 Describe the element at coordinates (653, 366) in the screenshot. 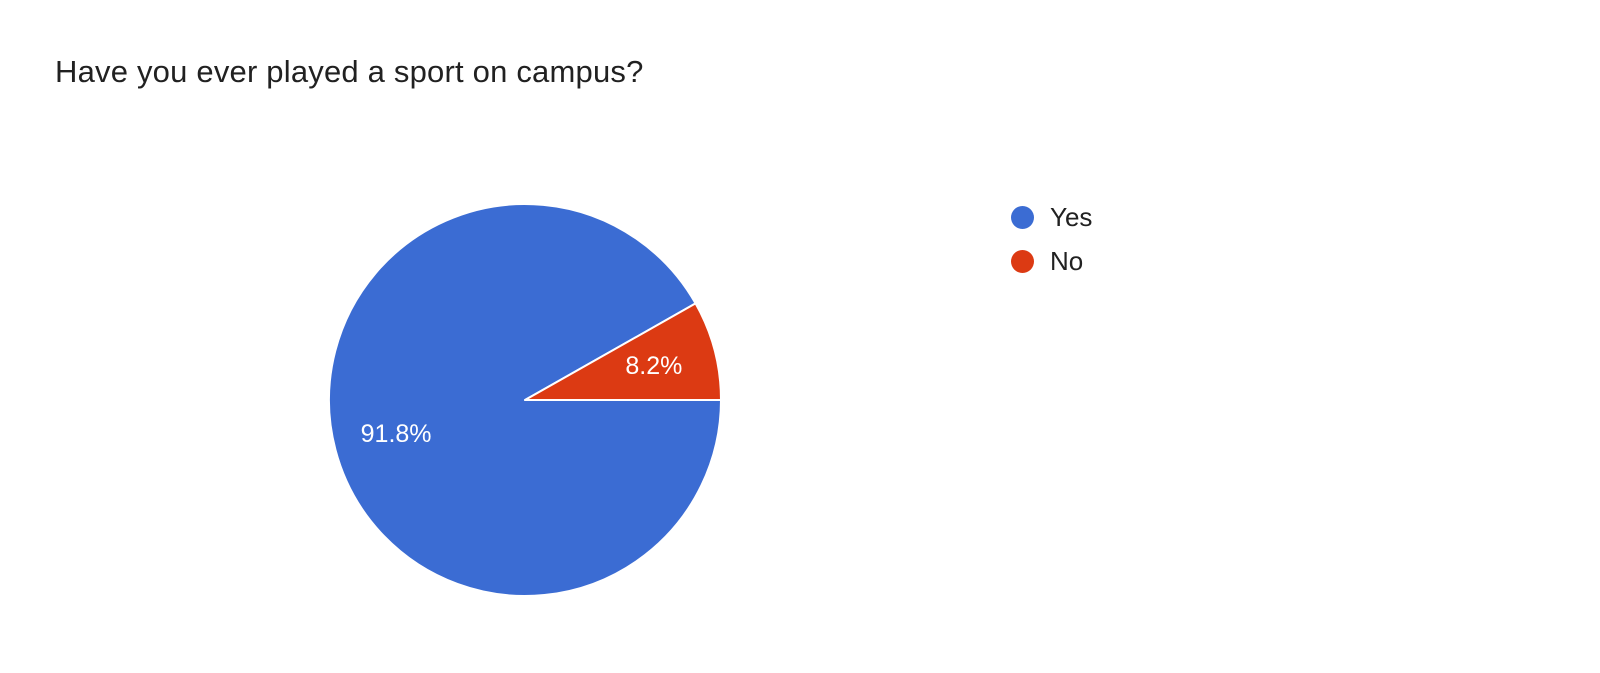

I see `pie-slice-percent-label-no: 8.2%` at that location.